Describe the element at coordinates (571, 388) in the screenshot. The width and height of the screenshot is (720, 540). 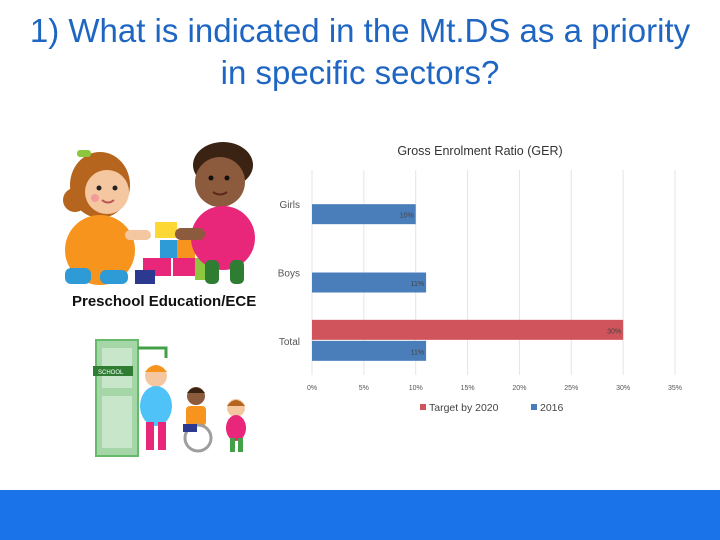
I see `x-tick-label: 25%` at that location.